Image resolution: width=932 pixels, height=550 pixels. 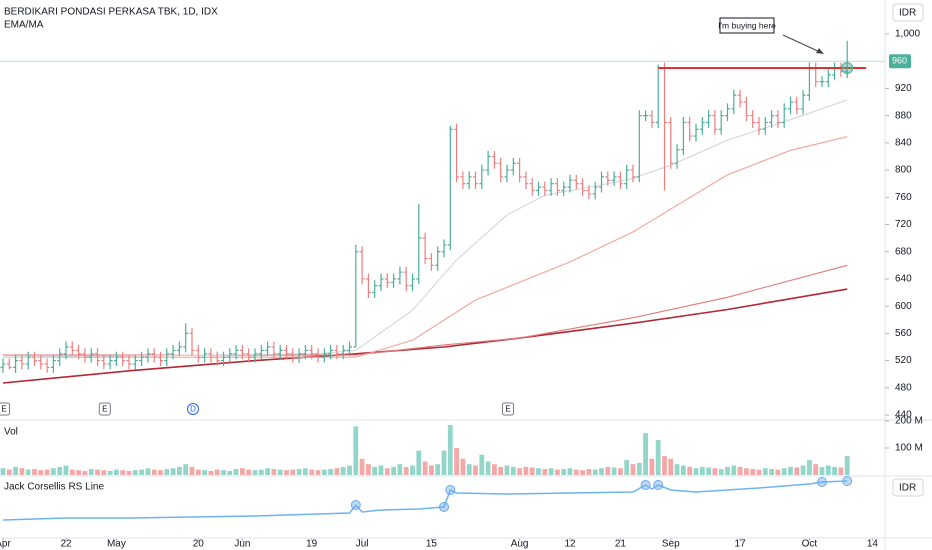 What do you see at coordinates (903, 115) in the screenshot?
I see `y-tick-label: 880` at bounding box center [903, 115].